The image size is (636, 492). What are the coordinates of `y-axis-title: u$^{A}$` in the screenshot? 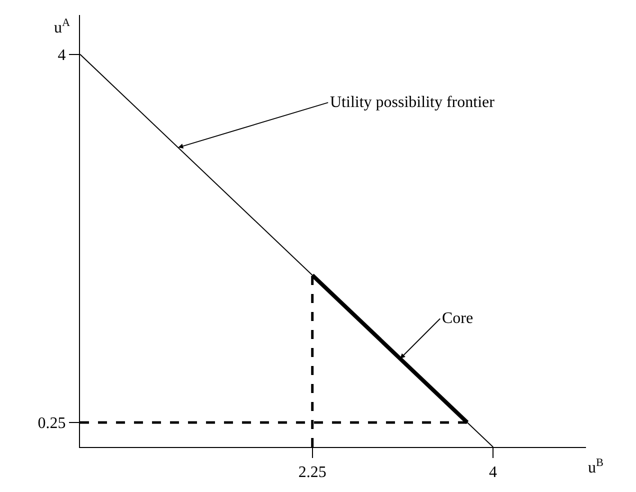 It's located at (62, 27).